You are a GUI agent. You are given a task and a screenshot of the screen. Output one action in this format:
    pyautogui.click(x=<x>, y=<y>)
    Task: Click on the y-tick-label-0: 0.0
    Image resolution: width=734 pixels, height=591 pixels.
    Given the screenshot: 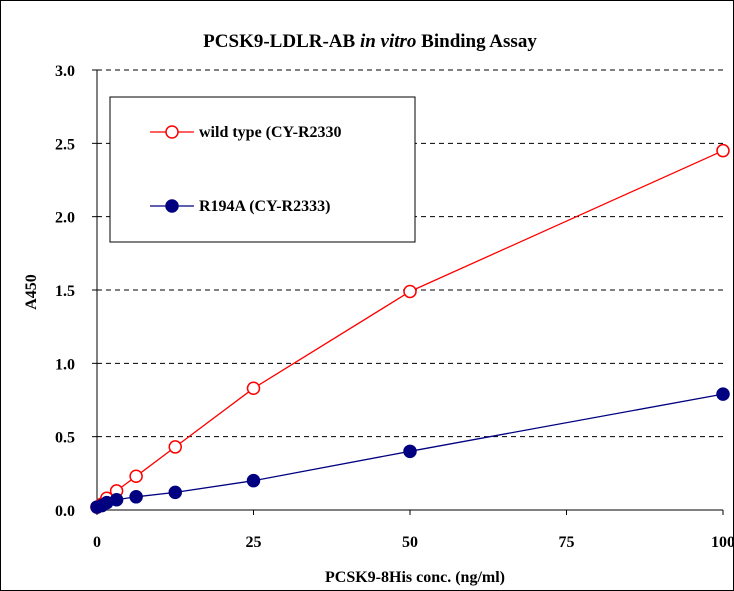 What is the action you would take?
    pyautogui.click(x=65, y=511)
    